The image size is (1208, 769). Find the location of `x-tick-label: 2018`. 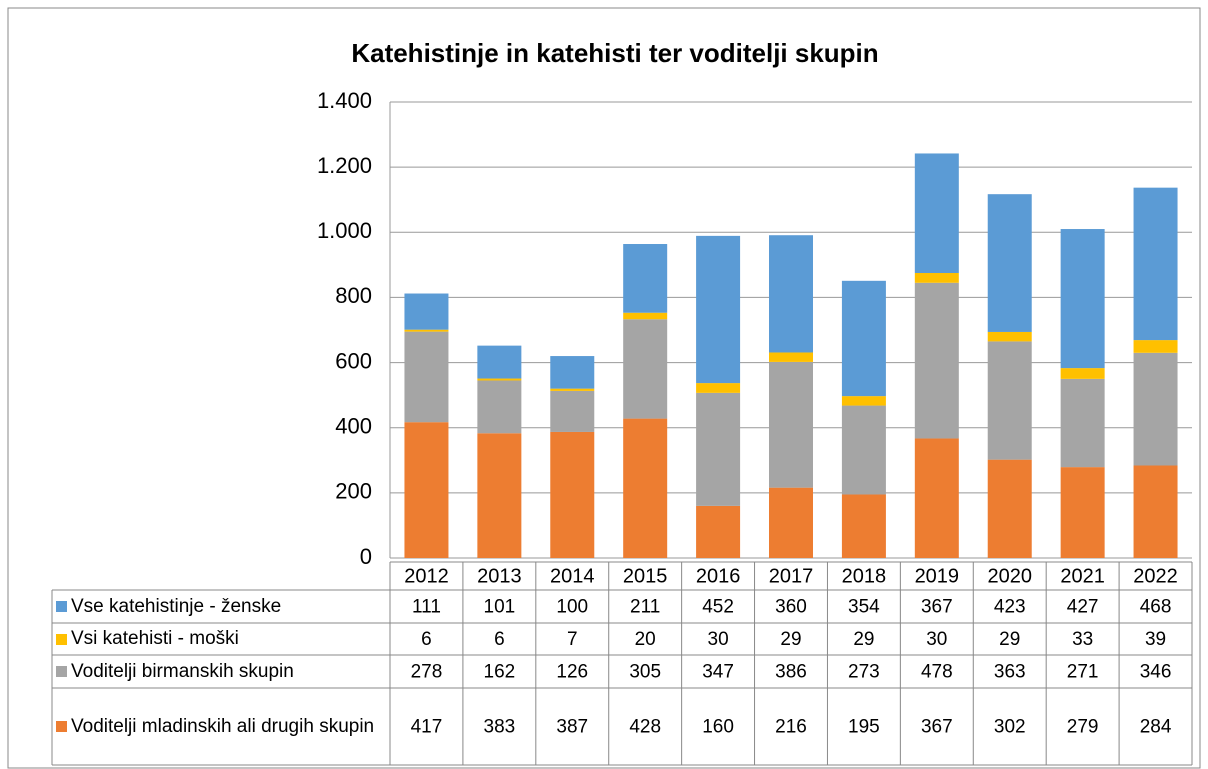

x-tick-label: 2018 is located at coordinates (864, 576).